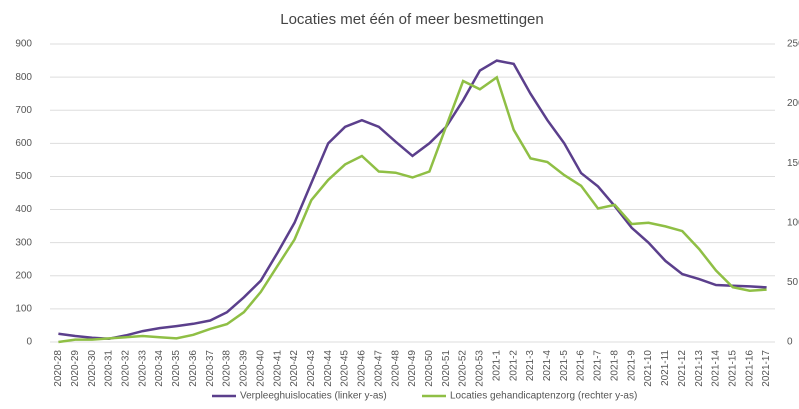 The width and height of the screenshot is (799, 409). I want to click on x-tick-label: 2021-5, so click(564, 366).